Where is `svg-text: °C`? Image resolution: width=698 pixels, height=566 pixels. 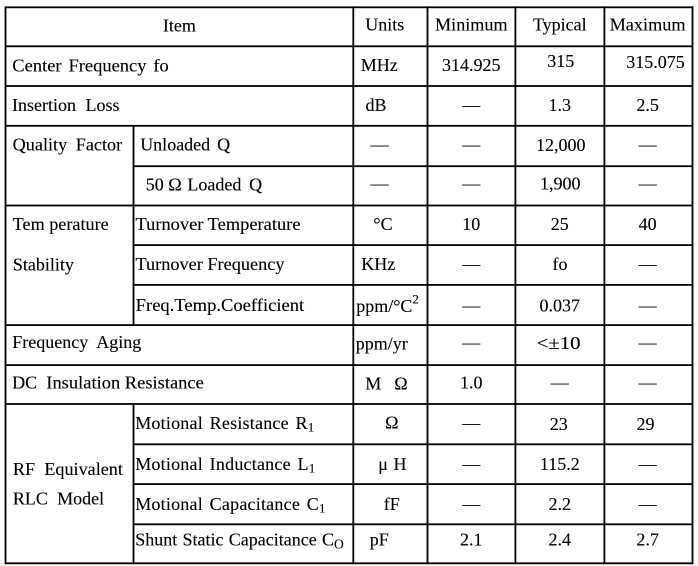 svg-text: °C is located at coordinates (382, 224).